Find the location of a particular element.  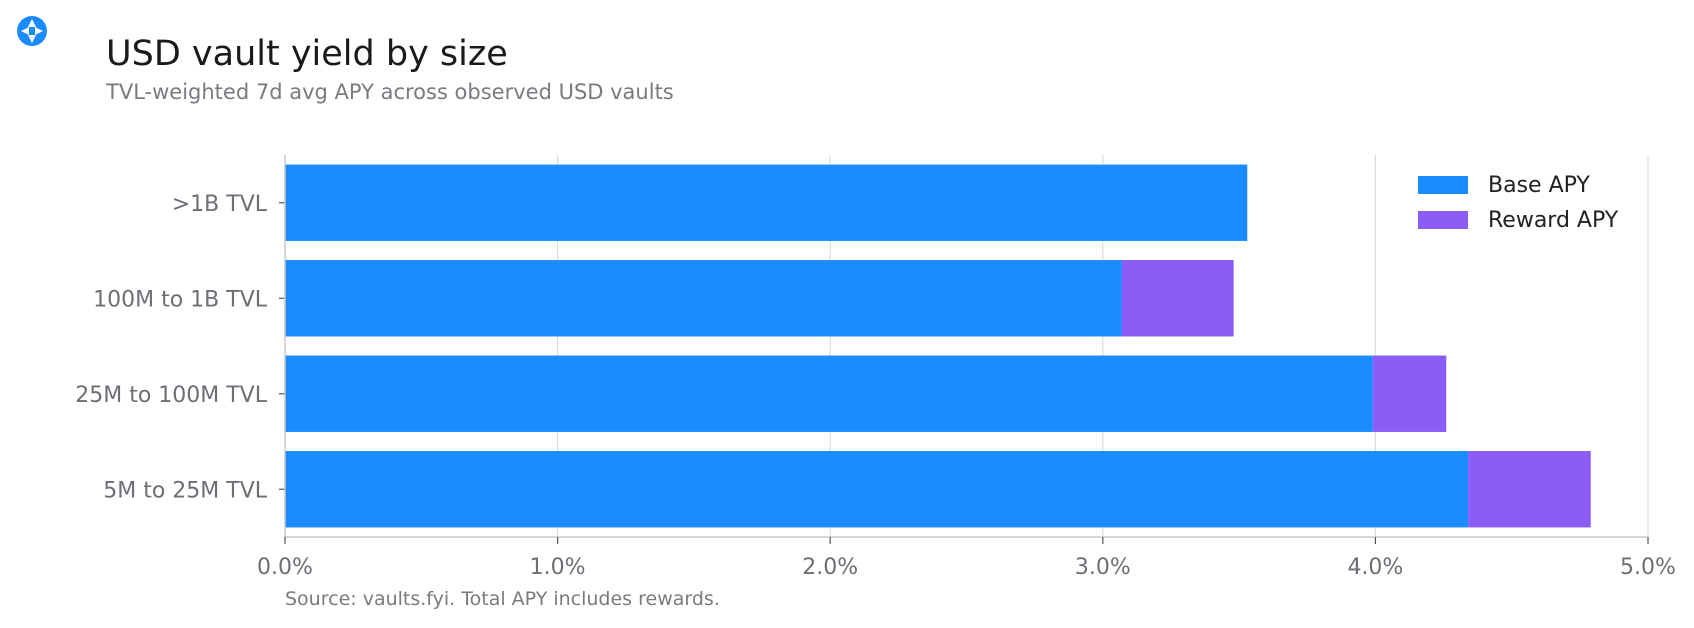

x-tick-label: 3.0% is located at coordinates (1103, 567).